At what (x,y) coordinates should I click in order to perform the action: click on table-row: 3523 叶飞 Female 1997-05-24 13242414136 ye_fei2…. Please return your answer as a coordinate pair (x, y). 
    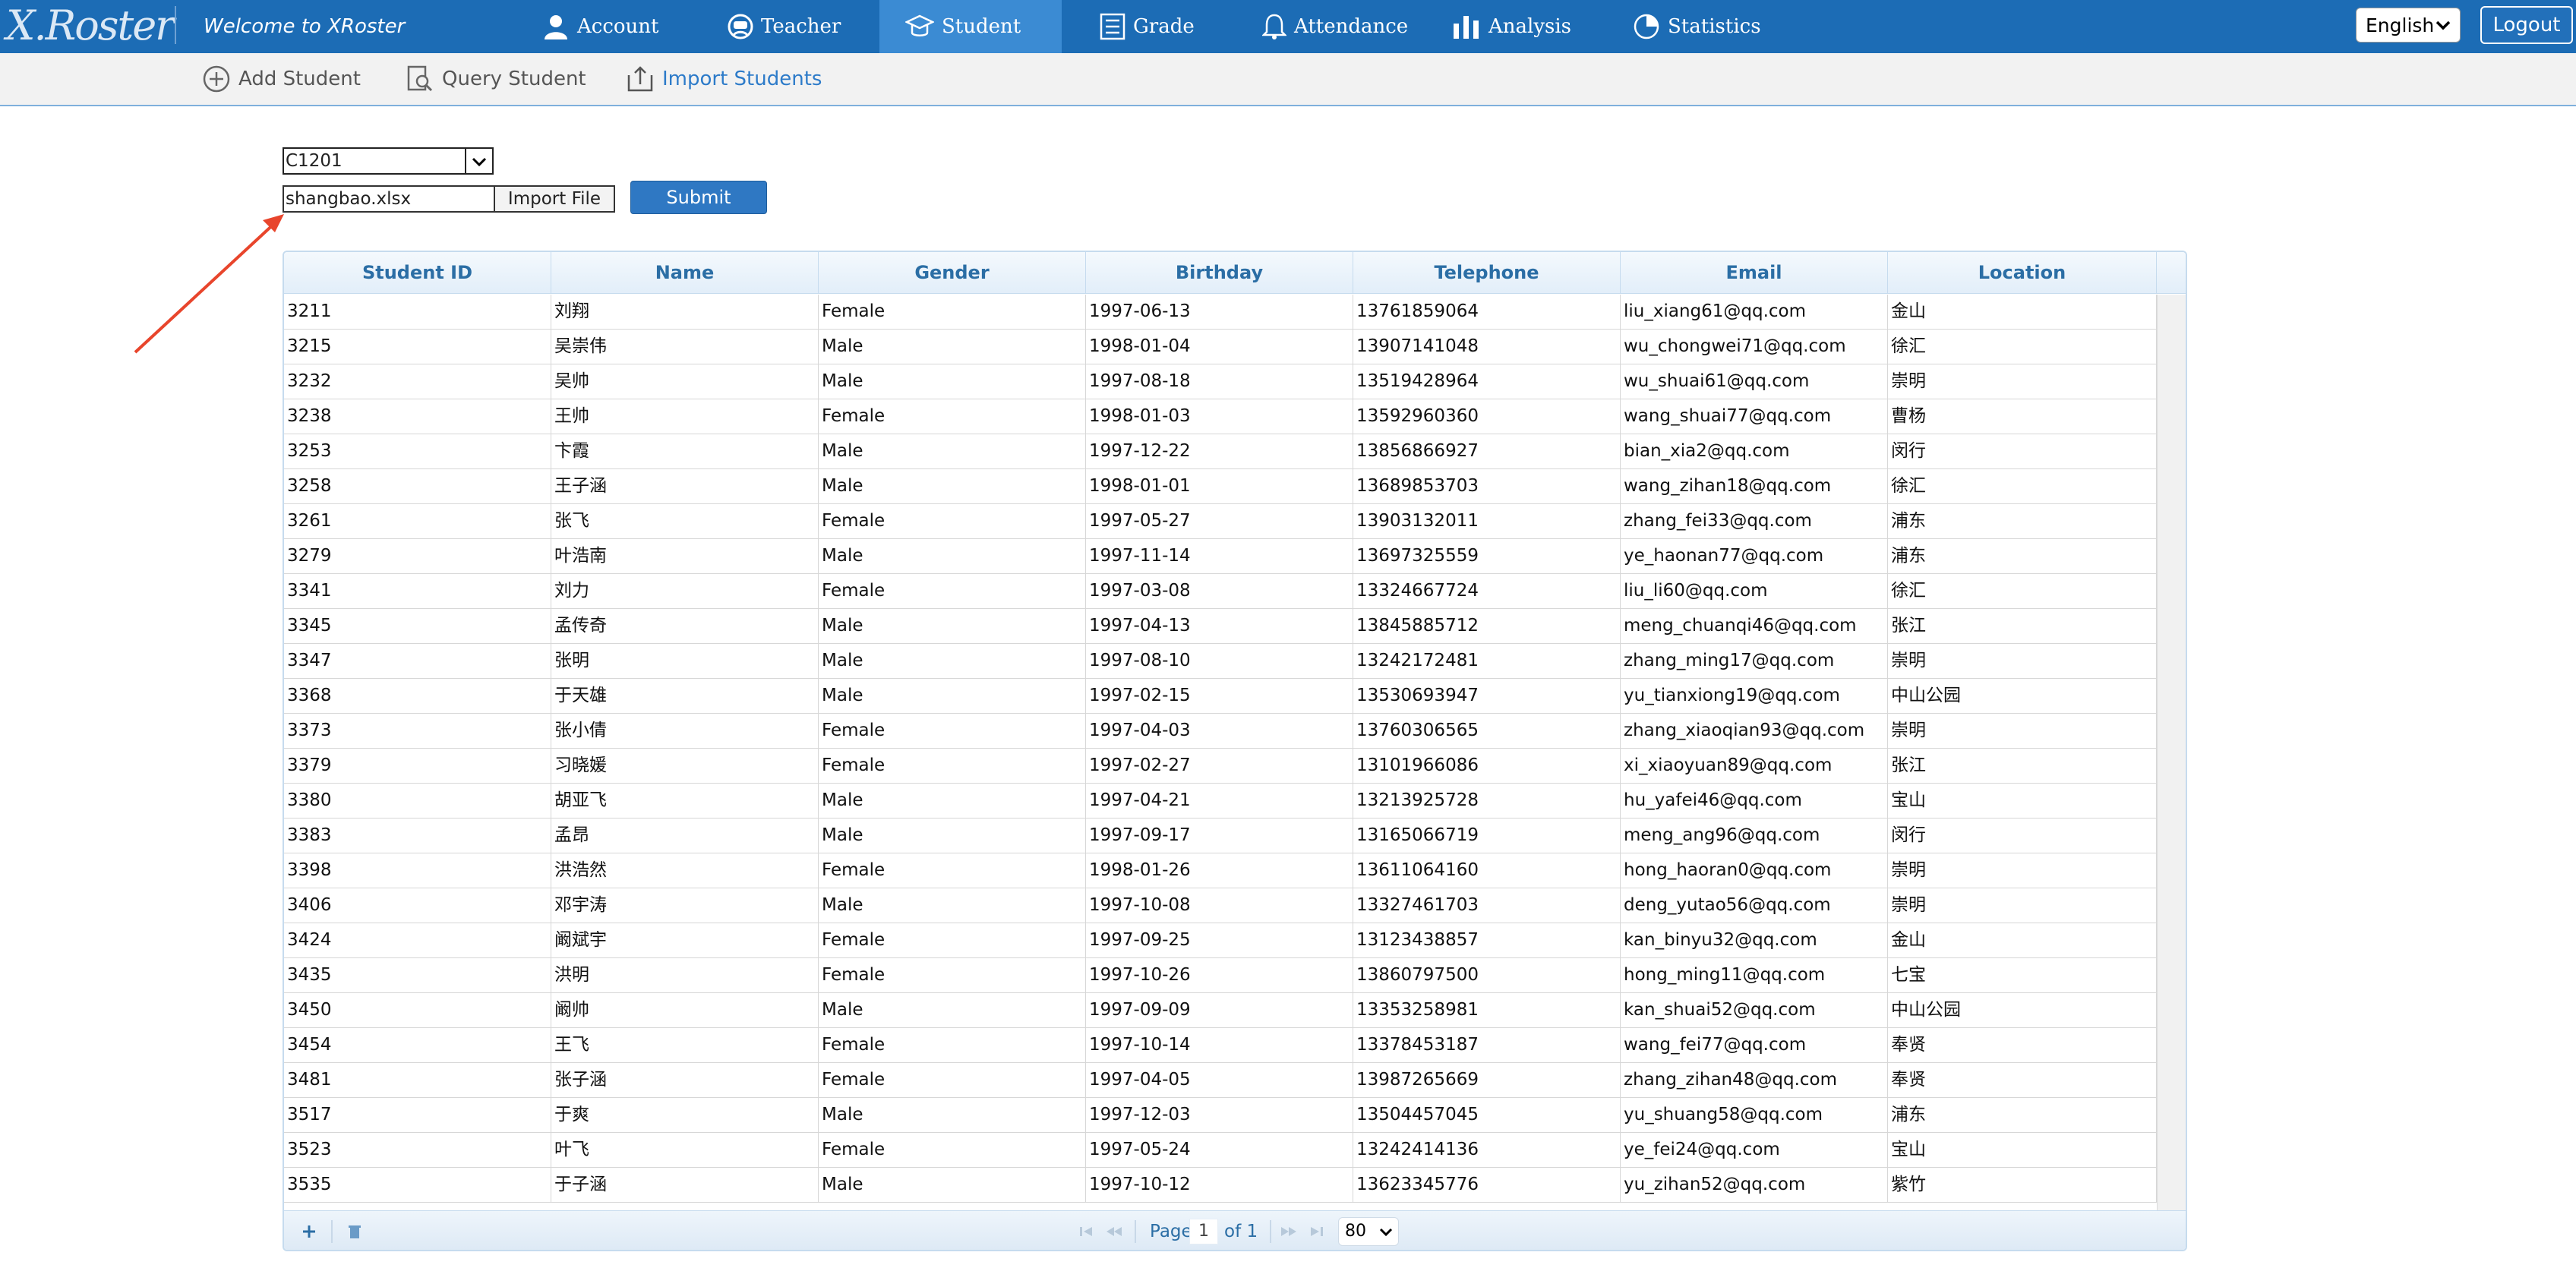
    Looking at the image, I should click on (1220, 1150).